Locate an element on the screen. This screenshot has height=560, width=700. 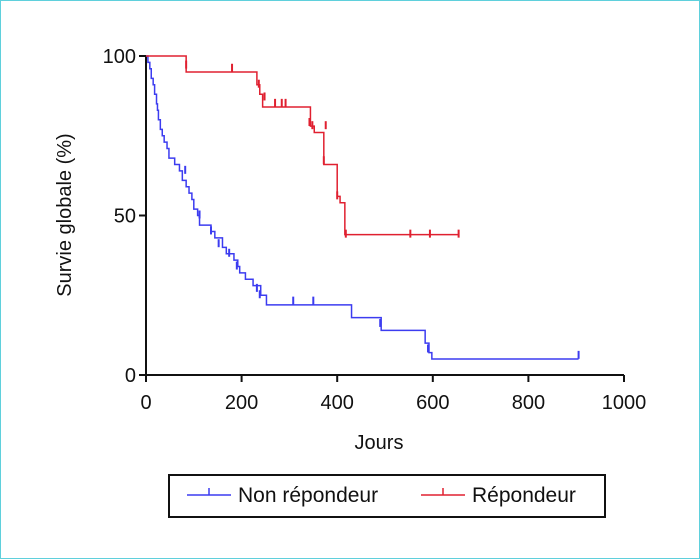
x-tick-label: 0 is located at coordinates (145, 403).